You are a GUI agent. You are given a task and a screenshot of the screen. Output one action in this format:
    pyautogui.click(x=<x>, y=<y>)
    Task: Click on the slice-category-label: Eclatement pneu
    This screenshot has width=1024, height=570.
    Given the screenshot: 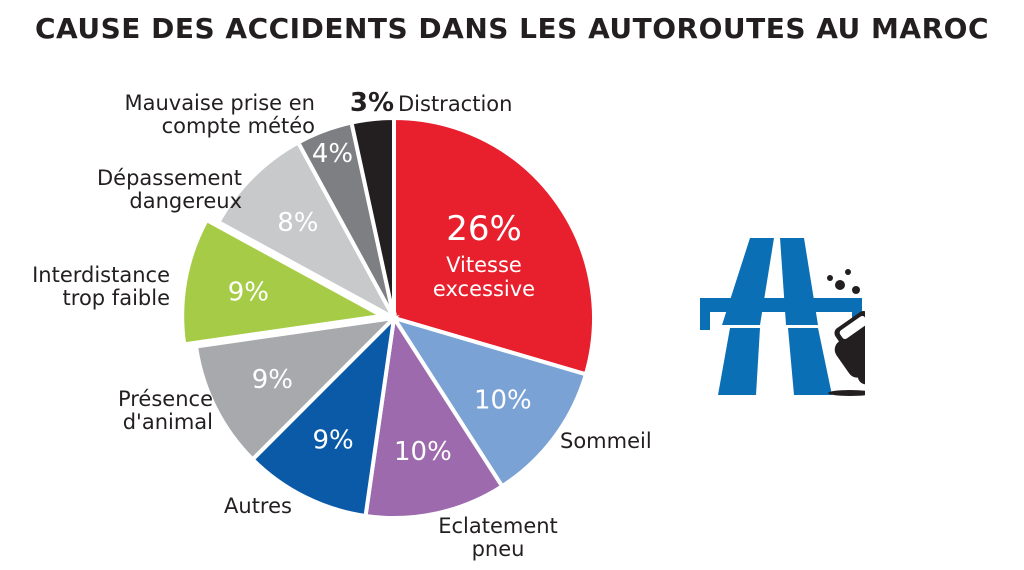 What is the action you would take?
    pyautogui.click(x=498, y=537)
    